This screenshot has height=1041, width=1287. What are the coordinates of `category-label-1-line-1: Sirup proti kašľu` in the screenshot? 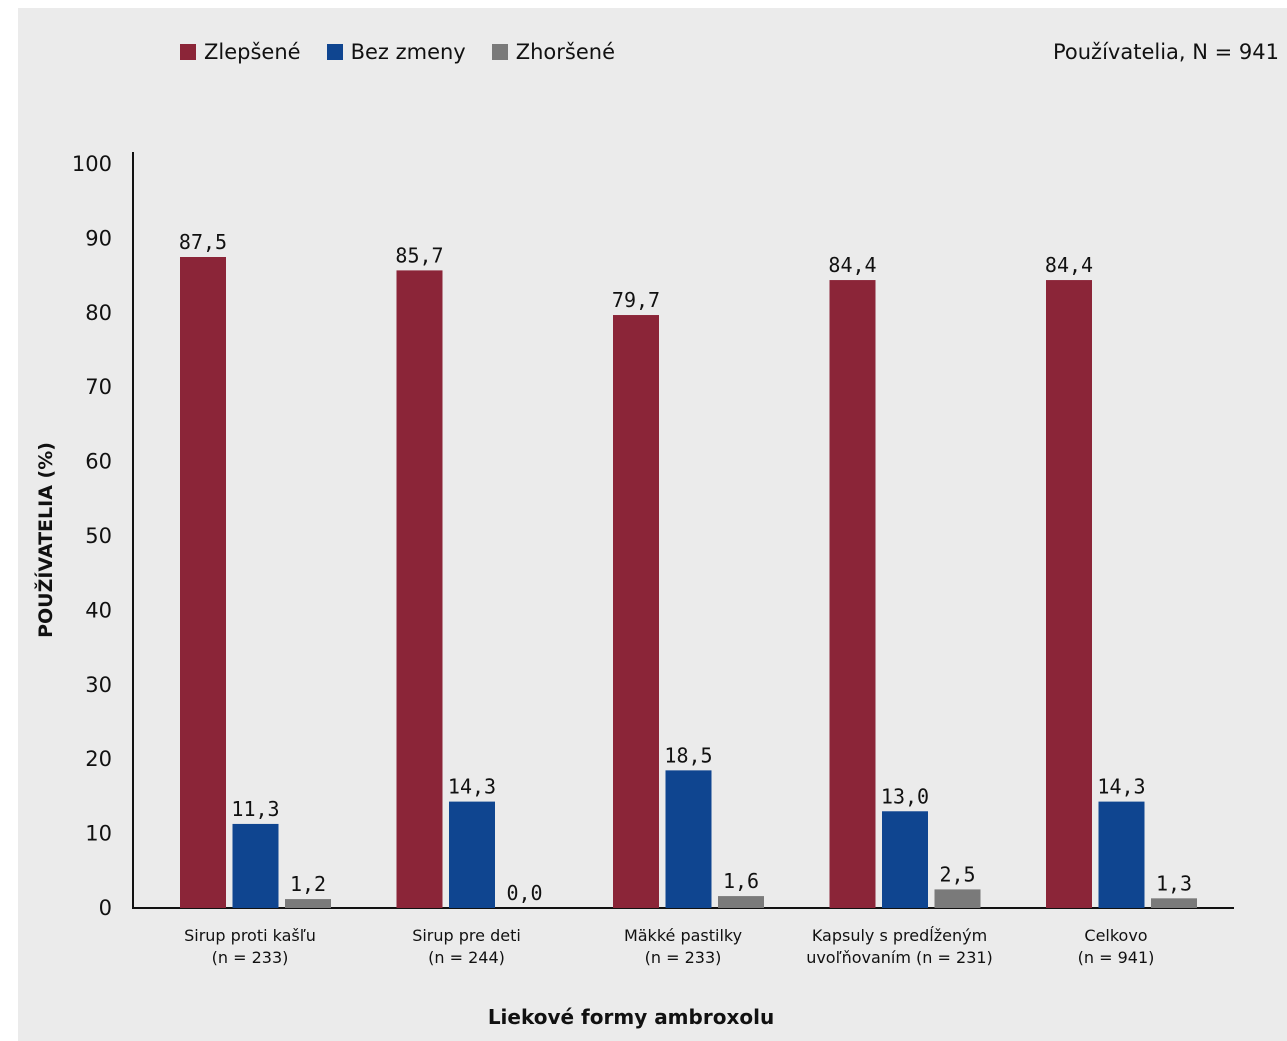 It's located at (250, 935).